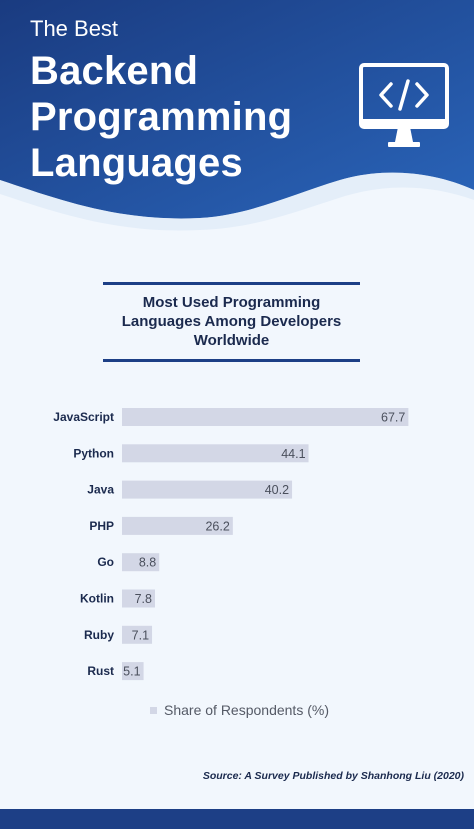 This screenshot has width=474, height=829. I want to click on chart-title-line-2: Languages Among Developers, so click(231, 321).